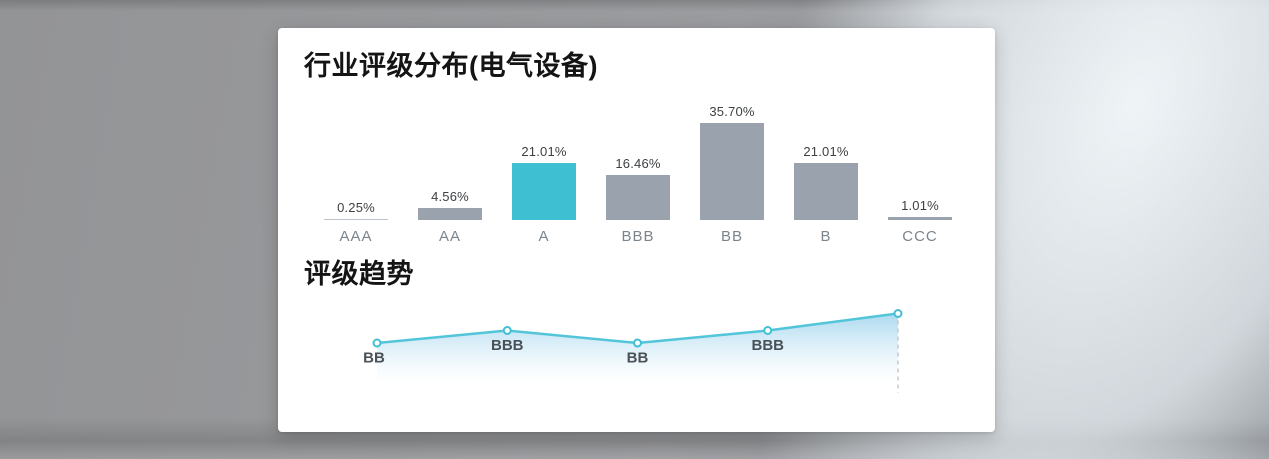  Describe the element at coordinates (826, 191) in the screenshot. I see `bar-B` at that location.